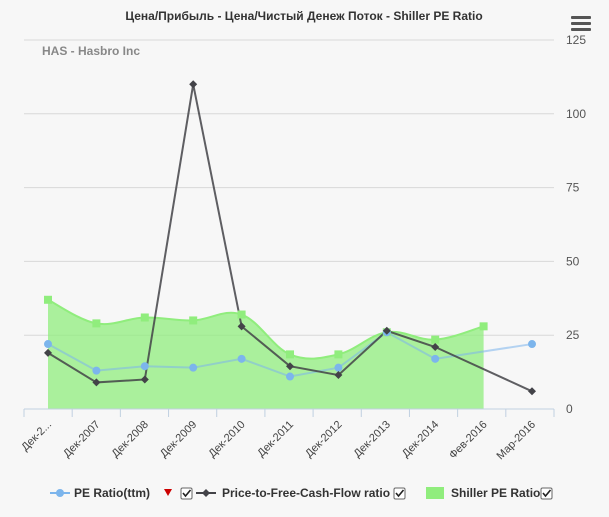  I want to click on y-tick-label: 125, so click(576, 40).